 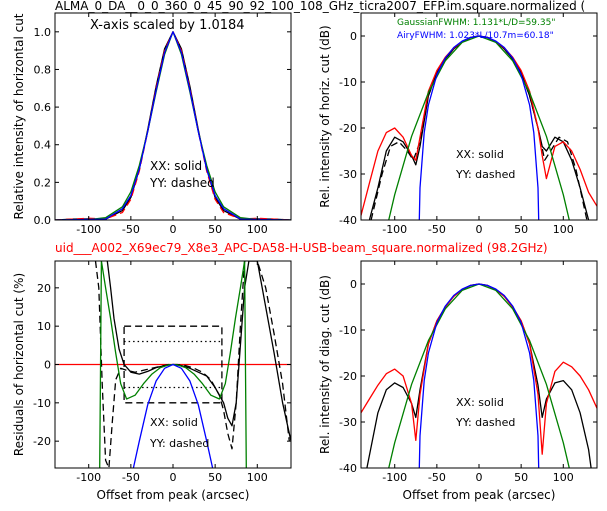 What do you see at coordinates (476, 23) in the screenshot?
I see `legend-gaussian: GaussianFWHM: 1.131*L/D=59.35"` at bounding box center [476, 23].